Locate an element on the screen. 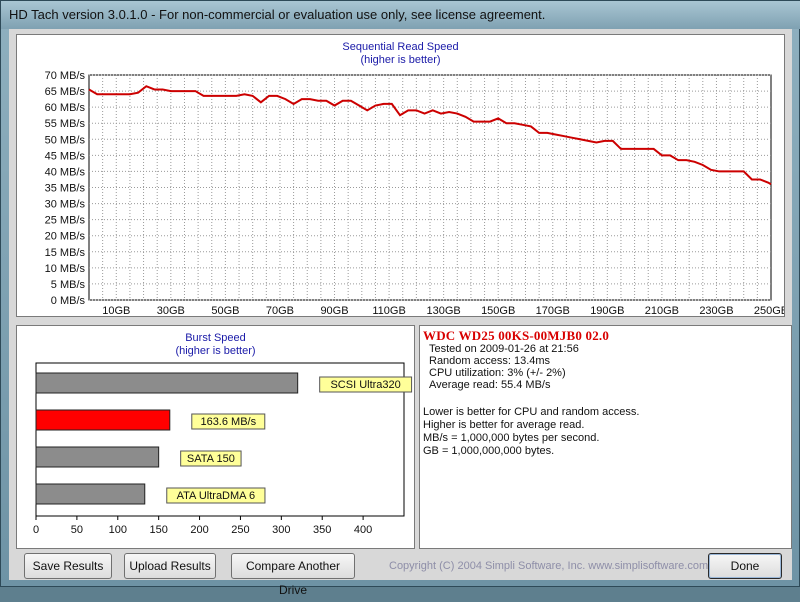 Image resolution: width=800 pixels, height=602 pixels. random-access: Random access: 13.4ms is located at coordinates (490, 361).